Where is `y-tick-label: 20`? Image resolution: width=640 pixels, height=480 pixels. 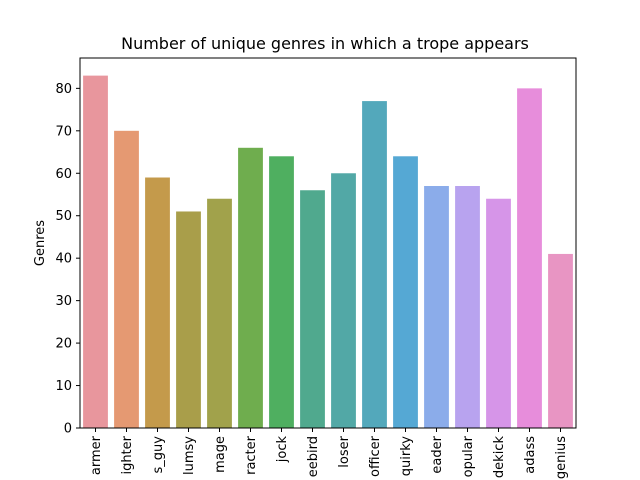
y-tick-label: 20 is located at coordinates (63, 344).